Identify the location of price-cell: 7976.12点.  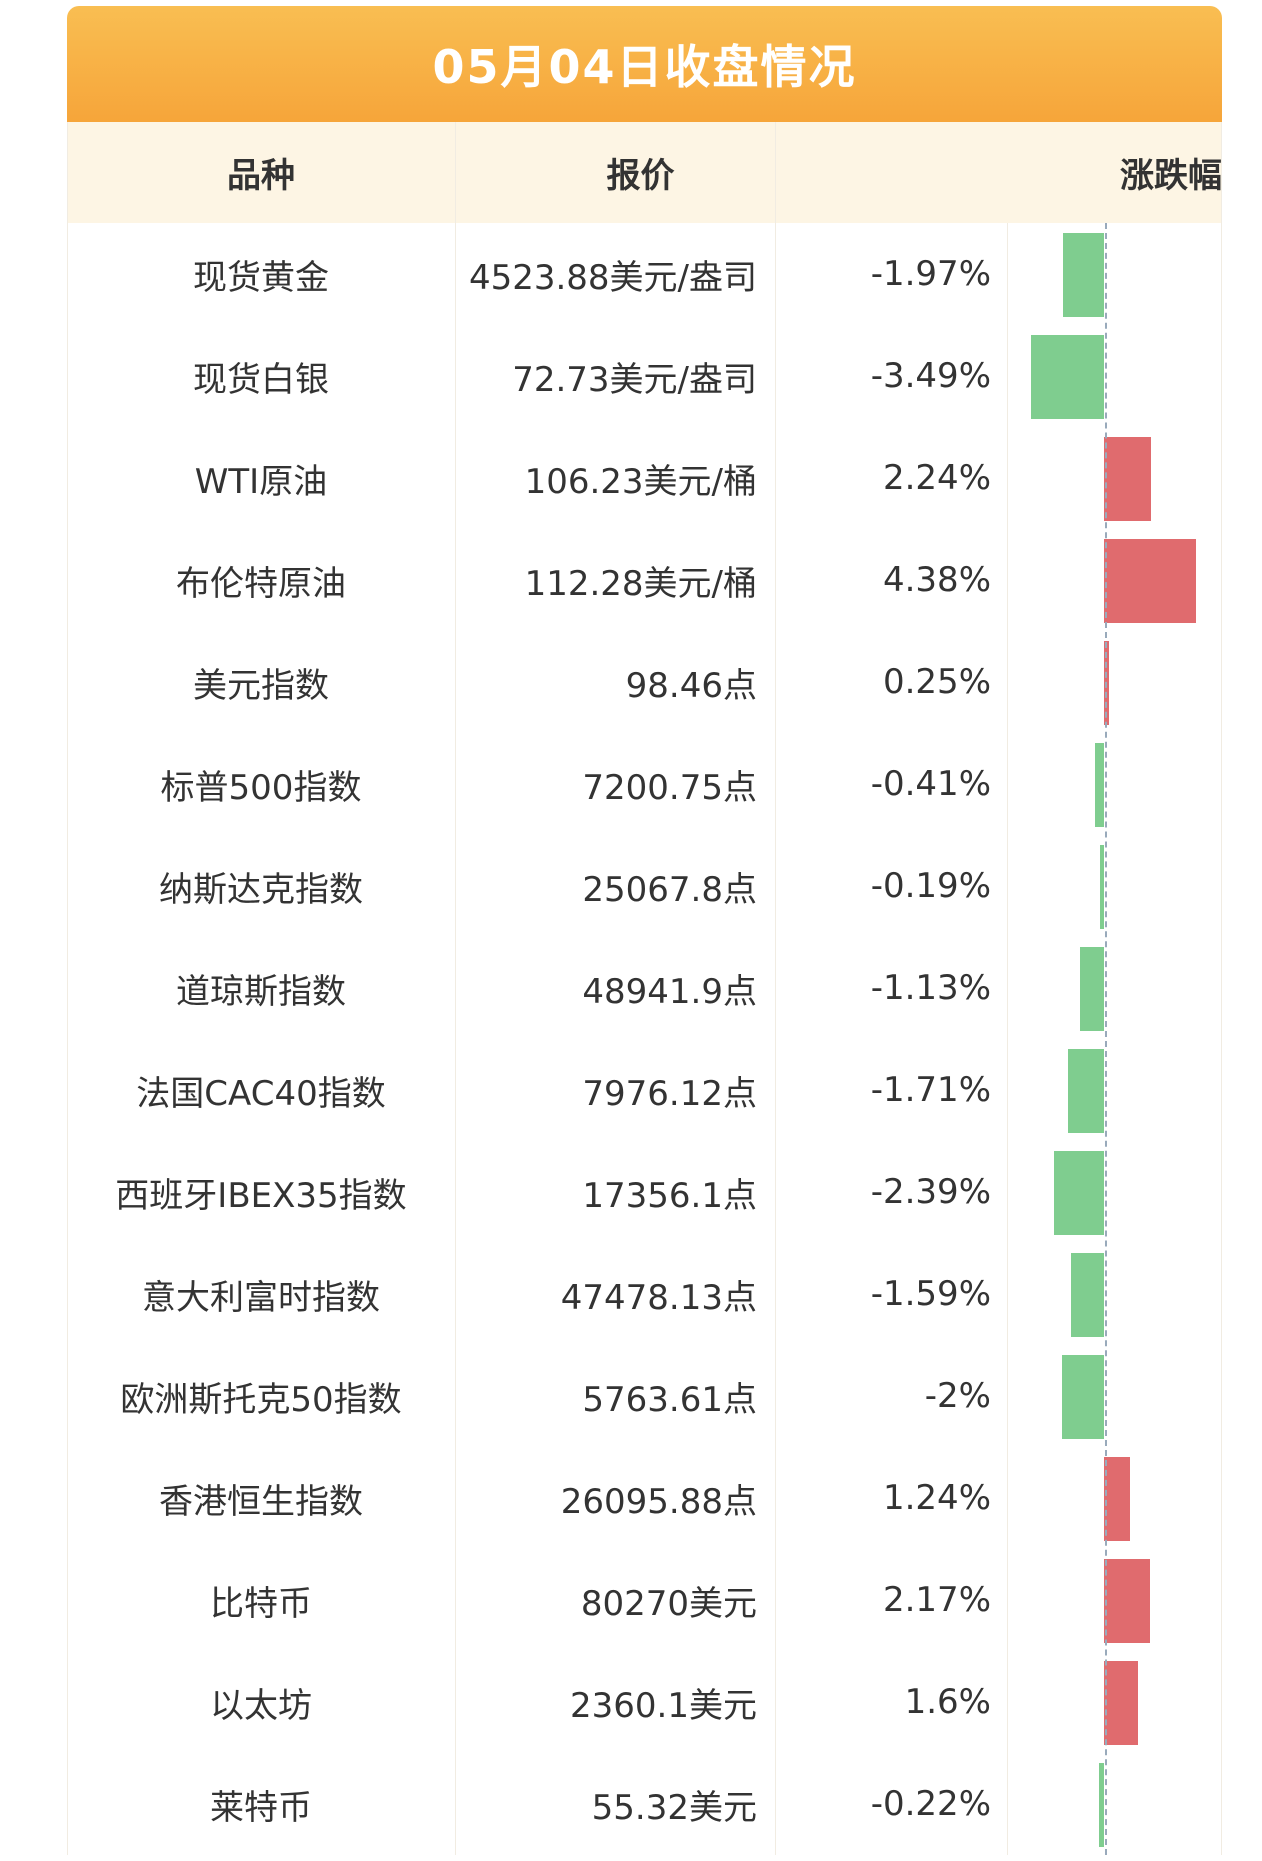
(616, 1090).